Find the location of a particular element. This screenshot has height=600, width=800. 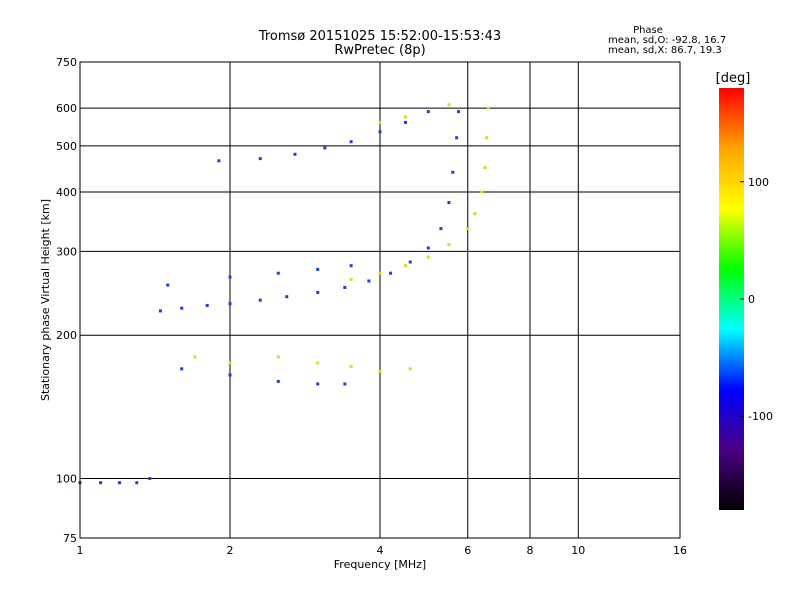

x-tick-label: 8 is located at coordinates (530, 550).